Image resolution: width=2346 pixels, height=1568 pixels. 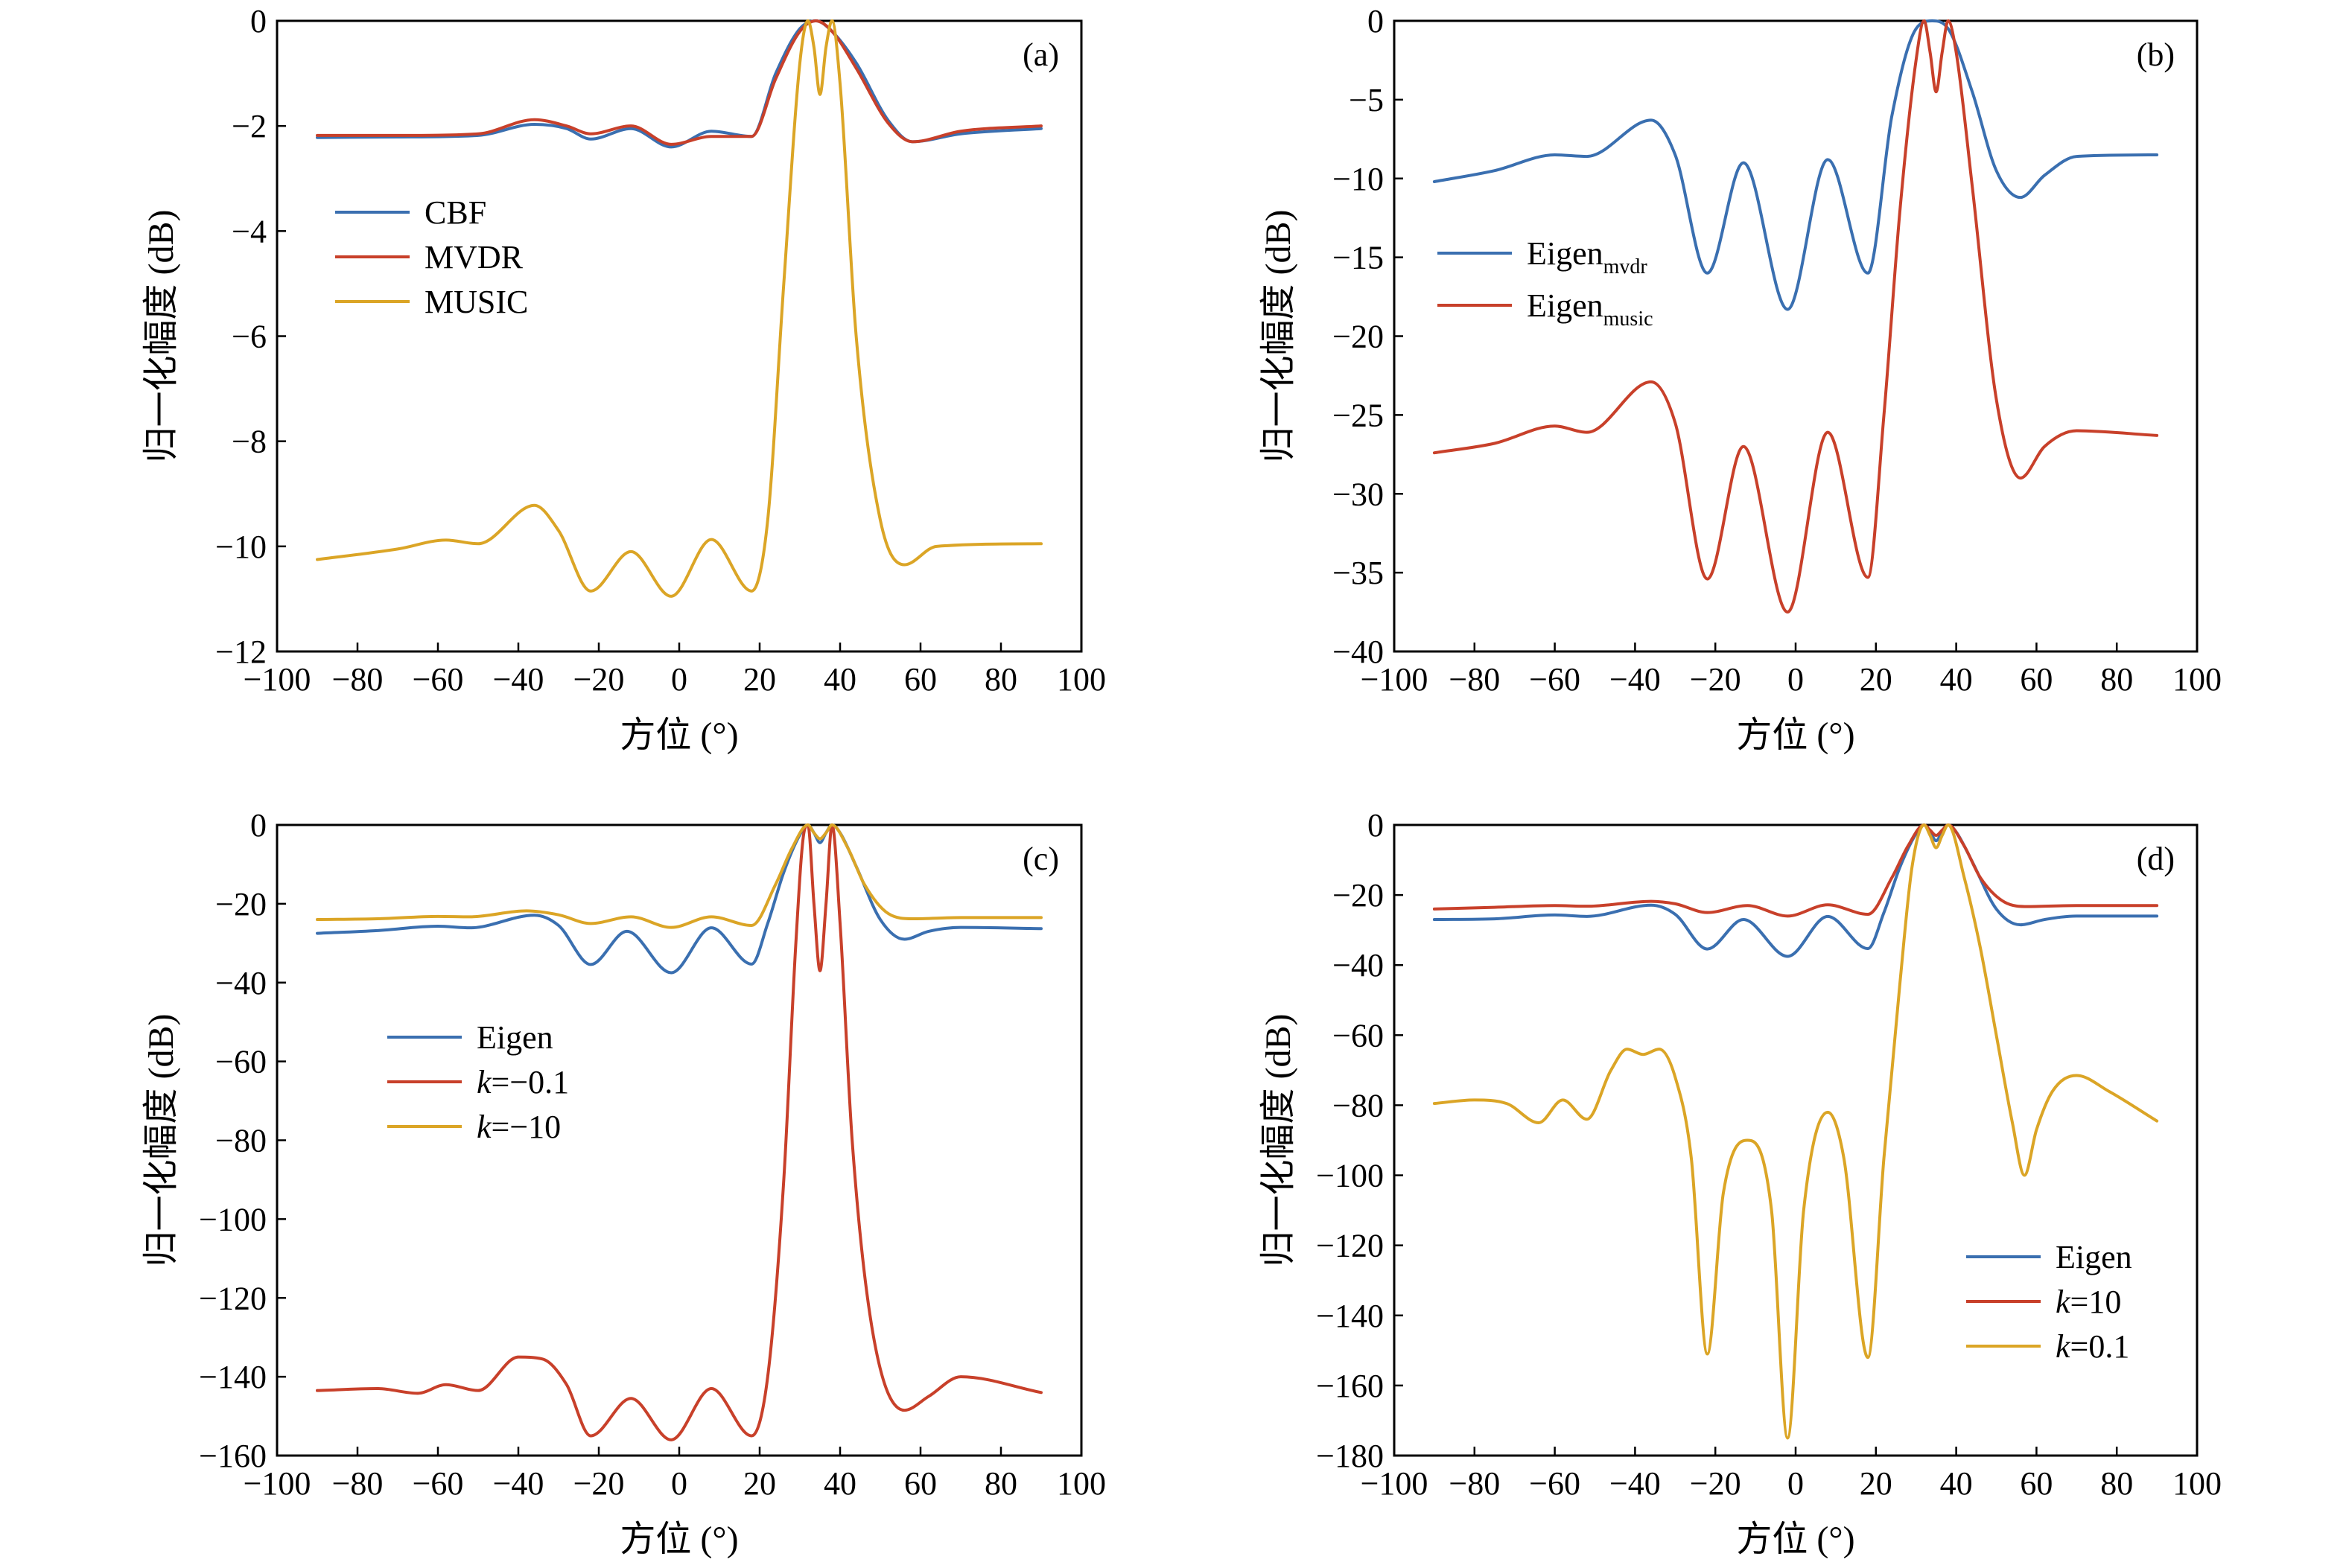 What do you see at coordinates (241, 547) in the screenshot?
I see `y-tick-label-a: −10` at bounding box center [241, 547].